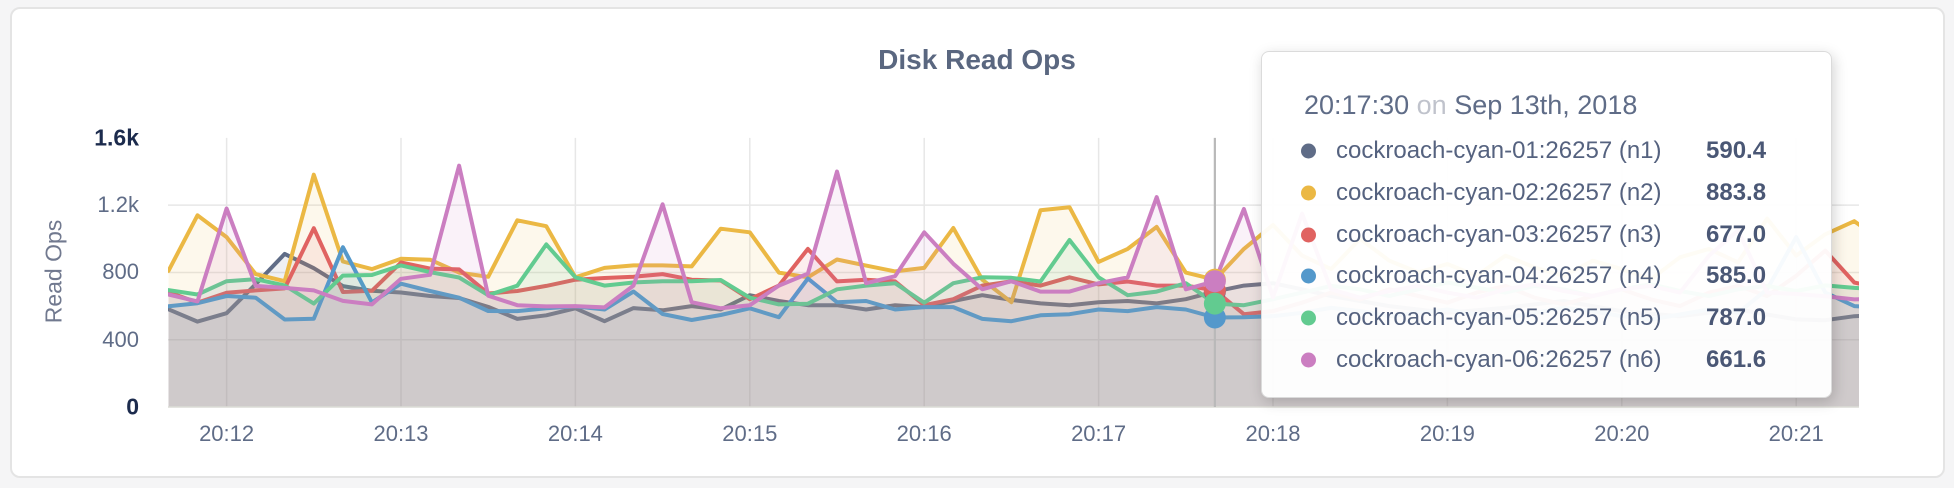 This screenshot has height=488, width=1954. Describe the element at coordinates (750, 433) in the screenshot. I see `x-tick-label: 20:15` at that location.